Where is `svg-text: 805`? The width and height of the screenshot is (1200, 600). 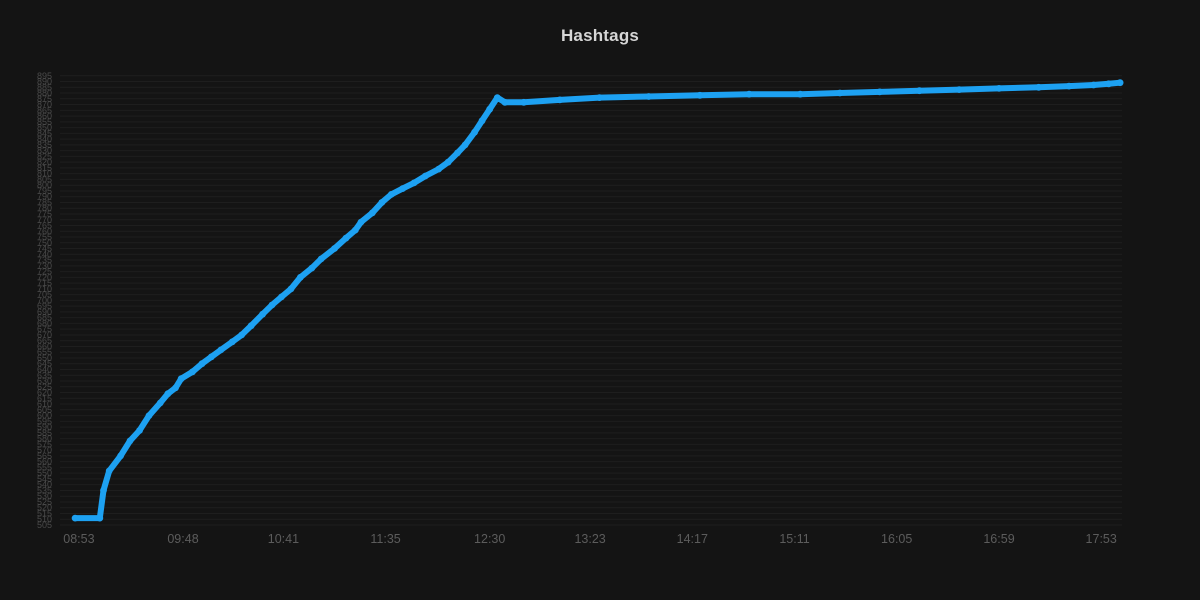 svg-text: 805 is located at coordinates (44, 179).